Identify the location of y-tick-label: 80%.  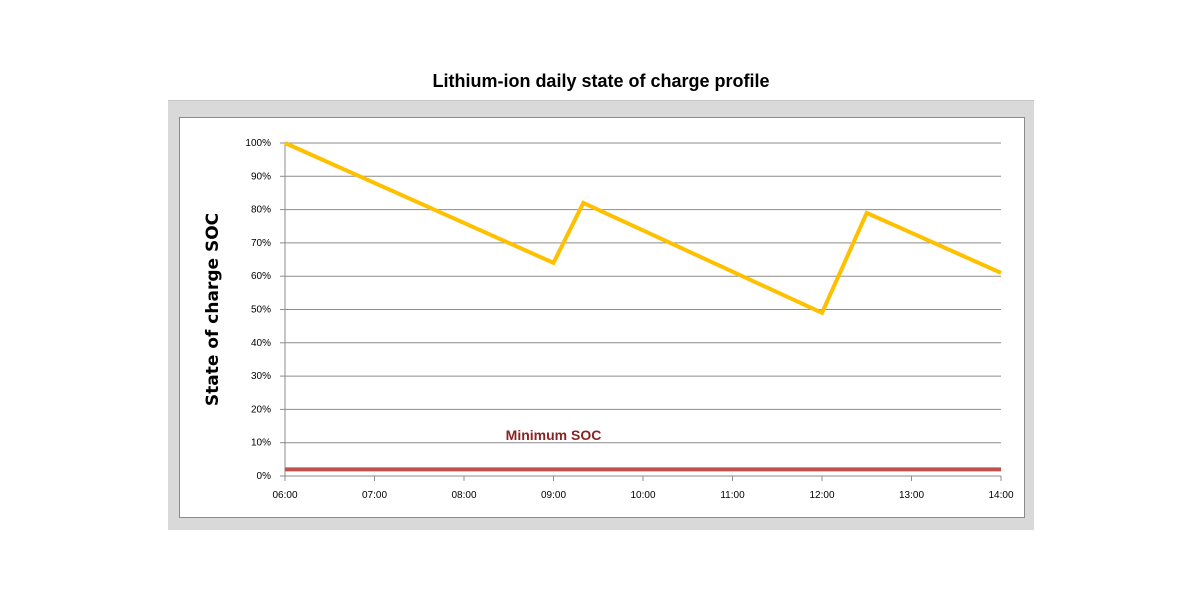
(261, 210).